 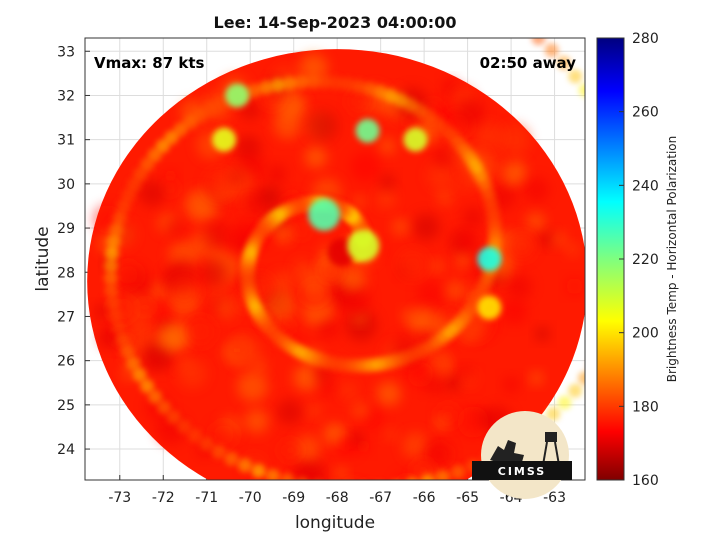 I want to click on y-tick-label: 25, so click(x=66, y=406).